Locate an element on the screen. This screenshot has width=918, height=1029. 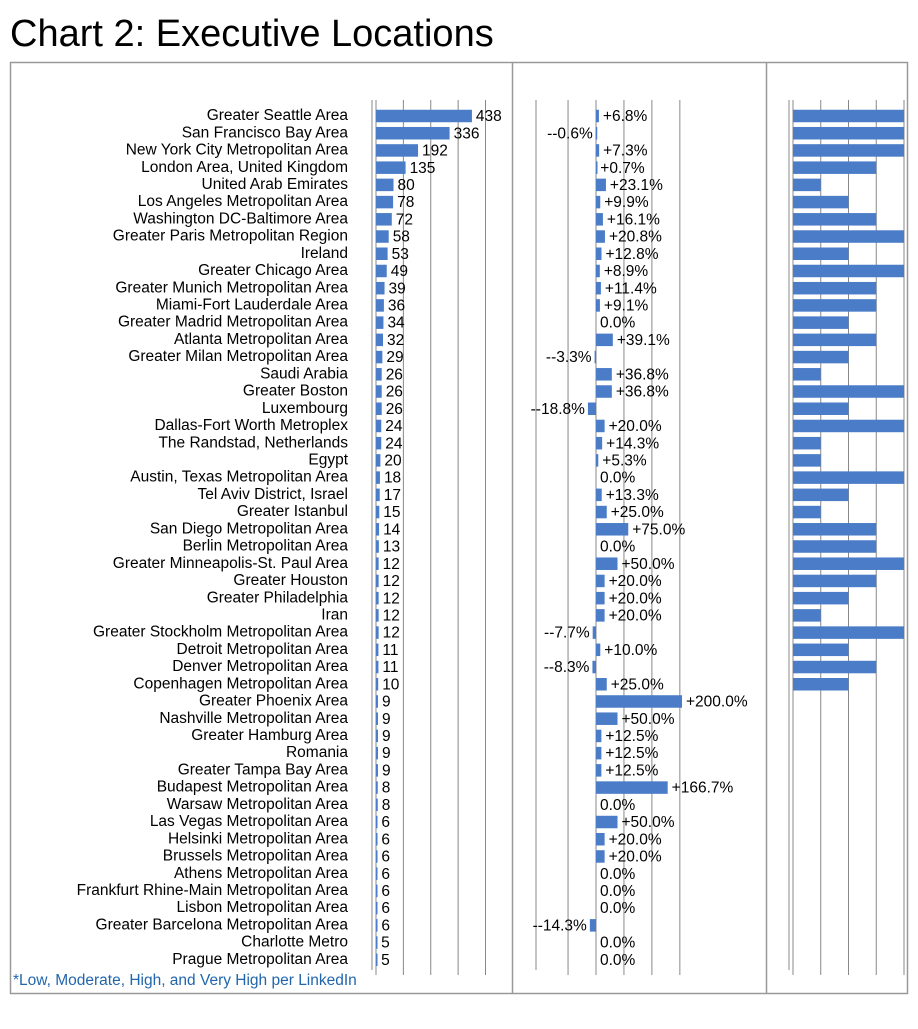
category-label: Brussels Metropolitan Area is located at coordinates (256, 856).